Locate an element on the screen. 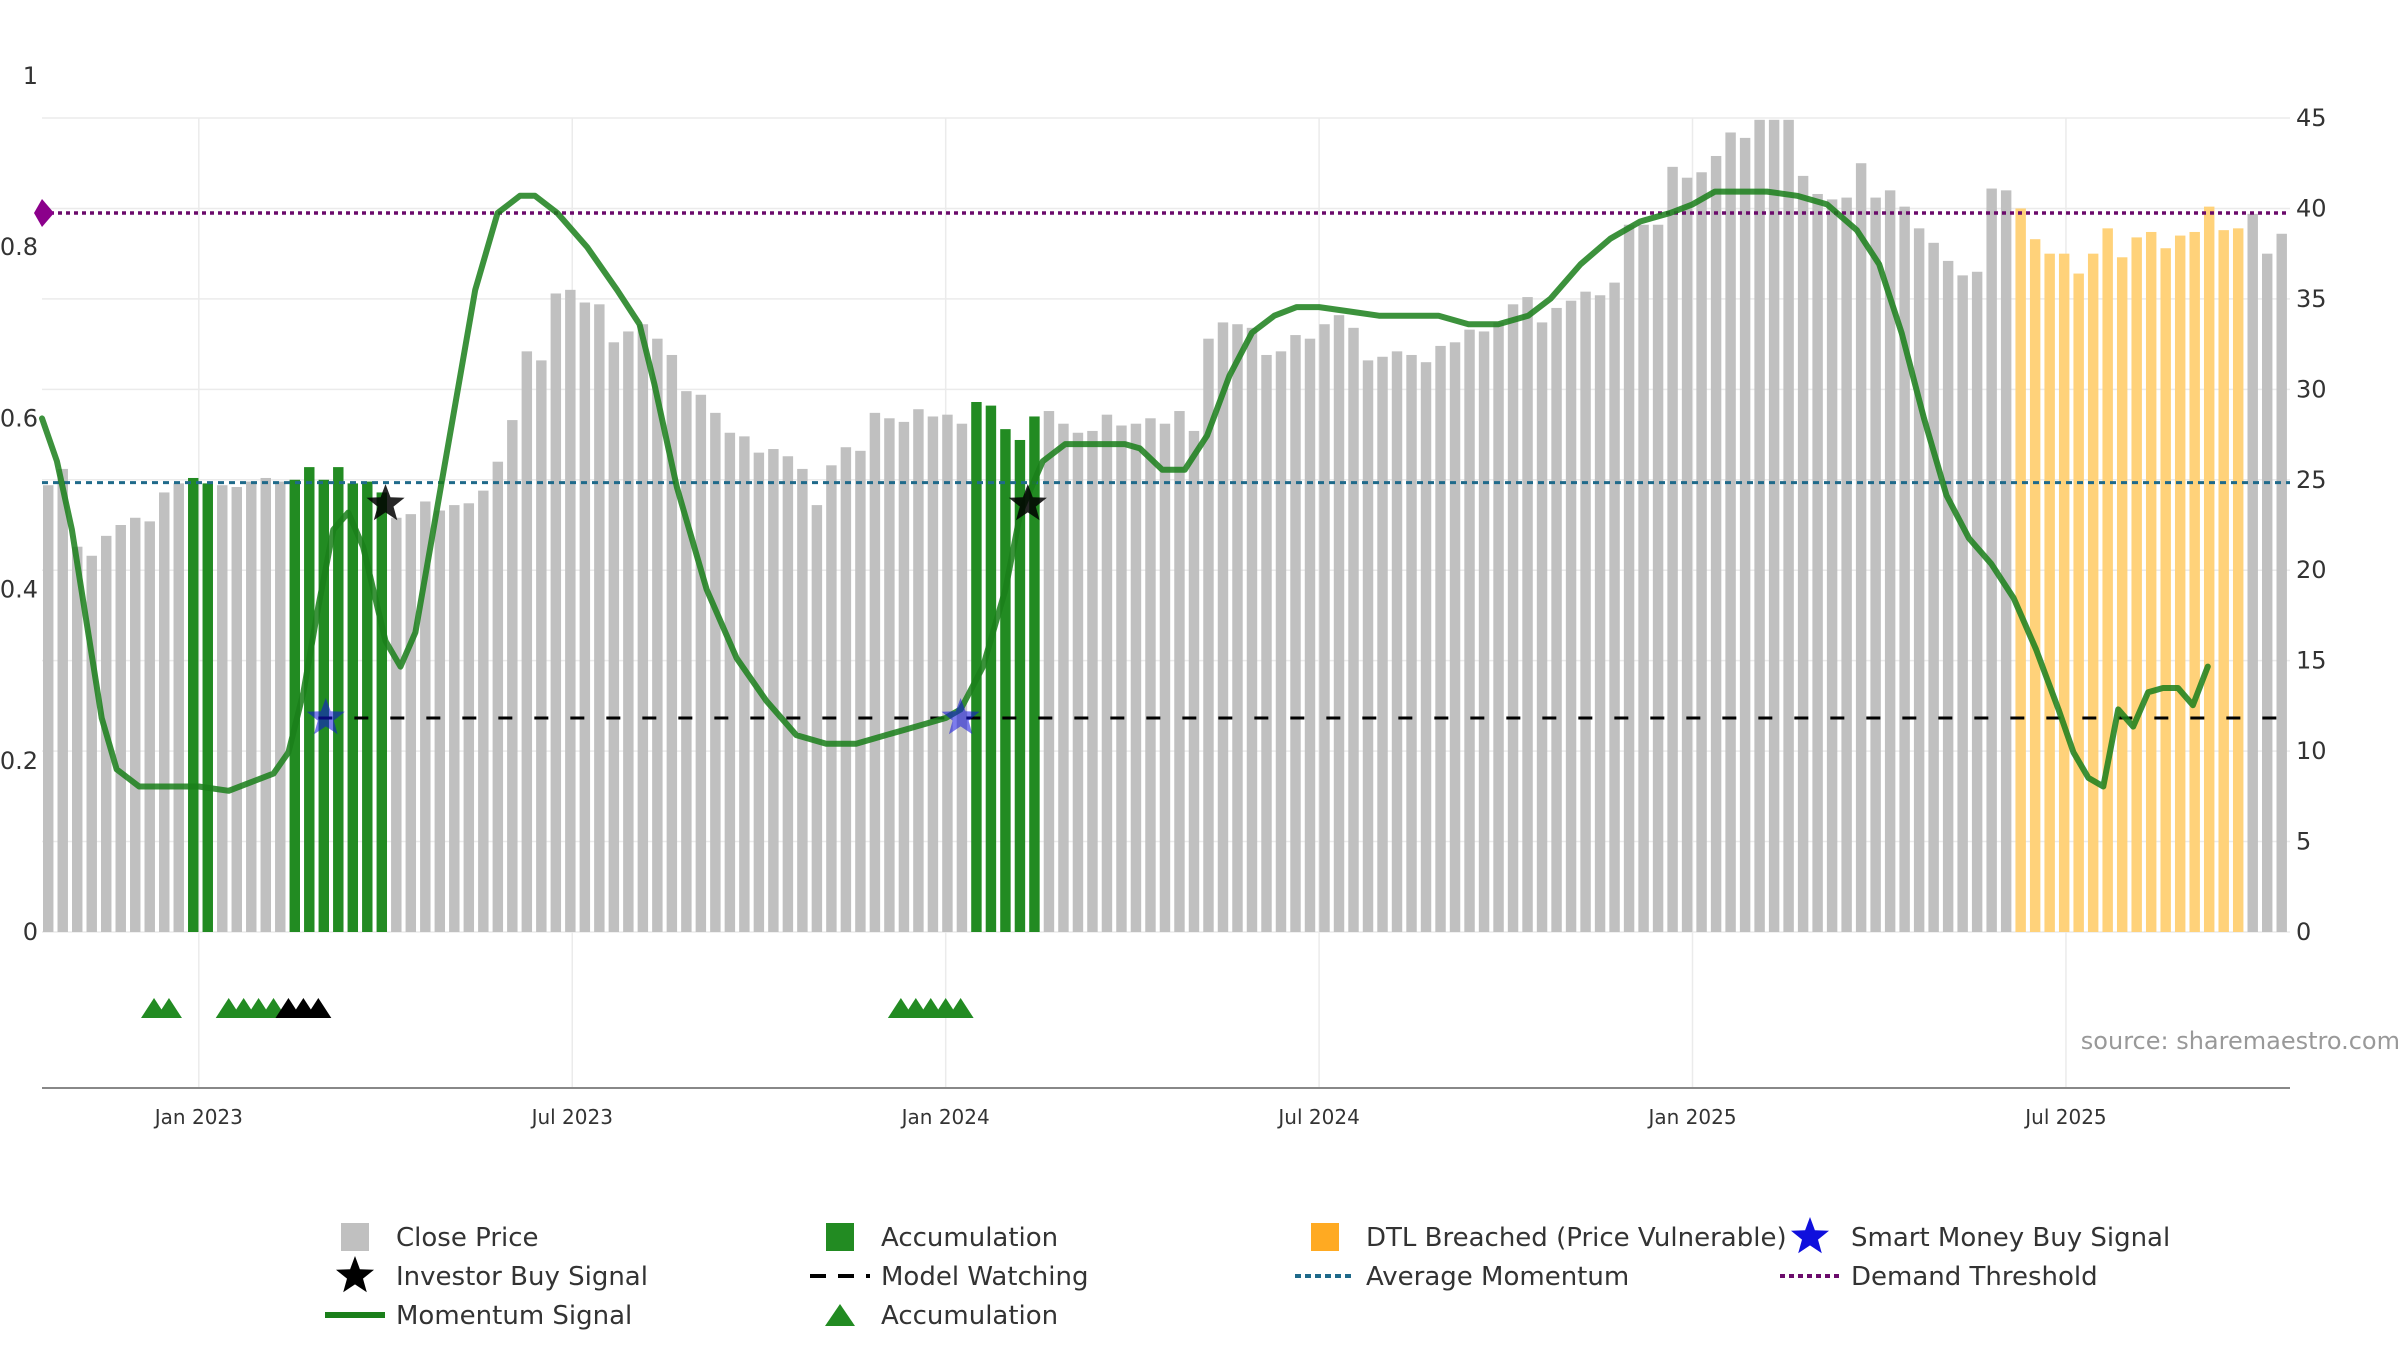 This screenshot has width=2400, height=1350. right-tick-label: 40 is located at coordinates (2311, 208).